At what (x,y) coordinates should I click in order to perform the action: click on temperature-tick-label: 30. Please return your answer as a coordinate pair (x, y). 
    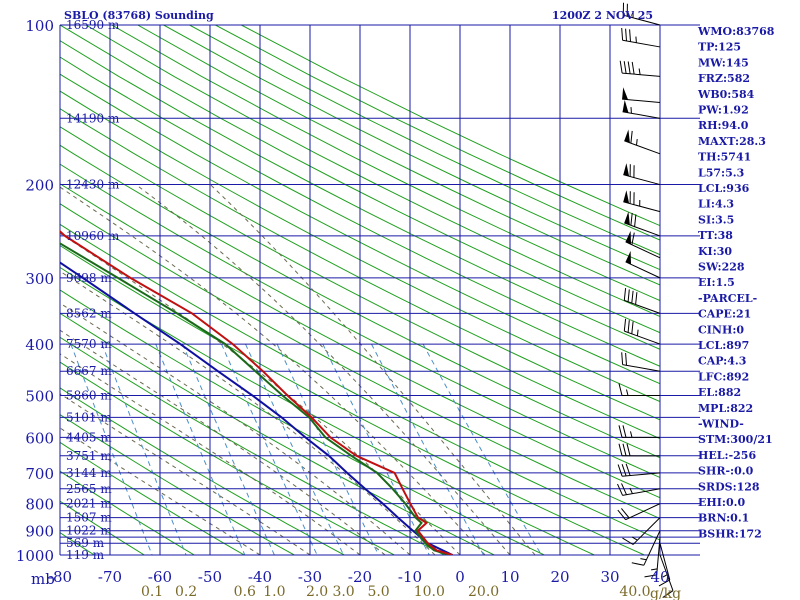
    Looking at the image, I should click on (609, 577).